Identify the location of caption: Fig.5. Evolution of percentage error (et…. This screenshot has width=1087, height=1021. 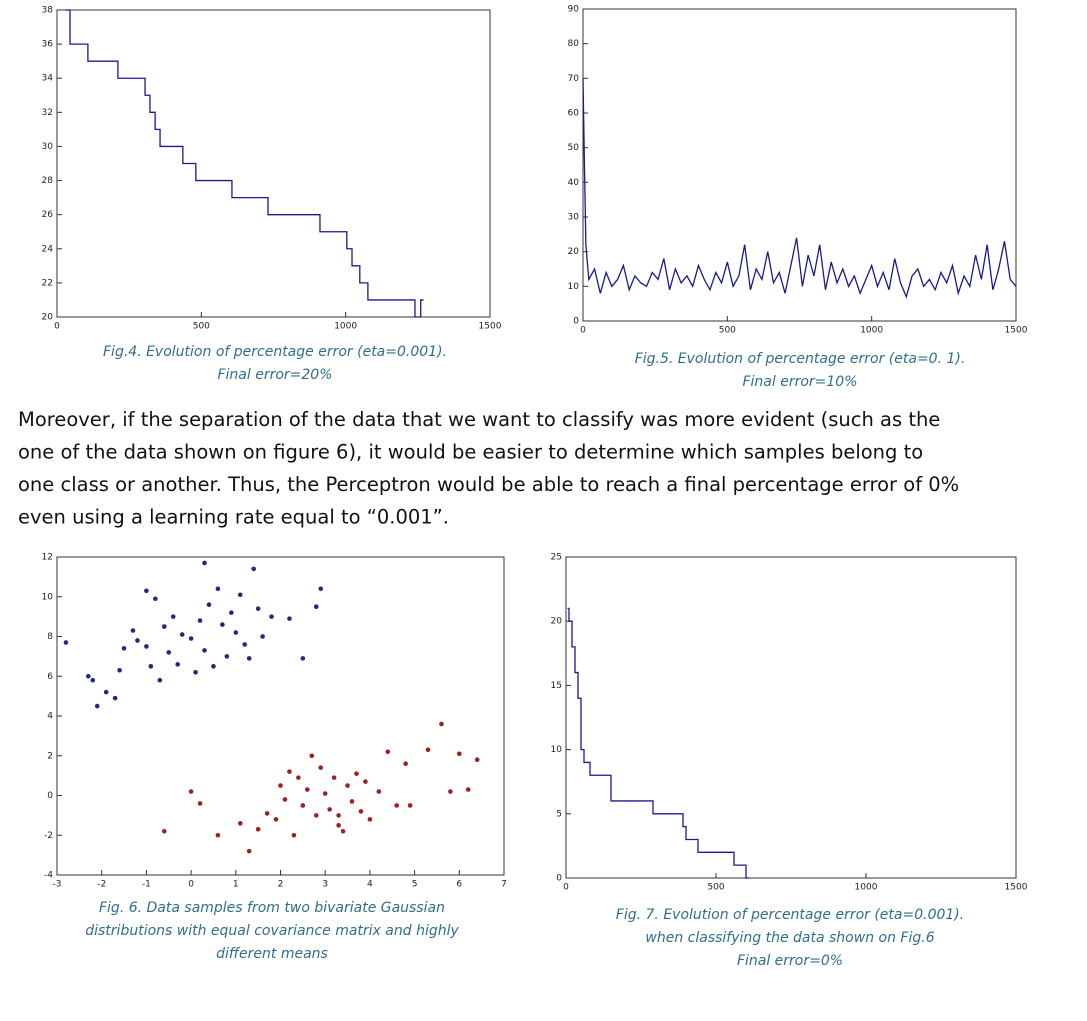
(800, 359).